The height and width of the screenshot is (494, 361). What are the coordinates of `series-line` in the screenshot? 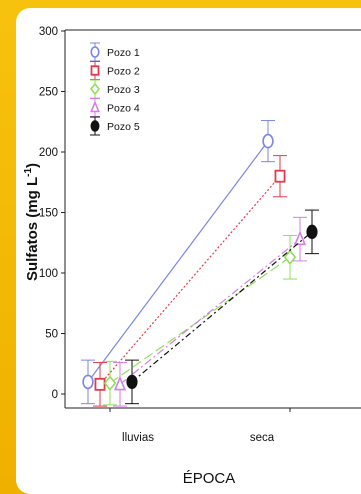 It's located at (200, 320).